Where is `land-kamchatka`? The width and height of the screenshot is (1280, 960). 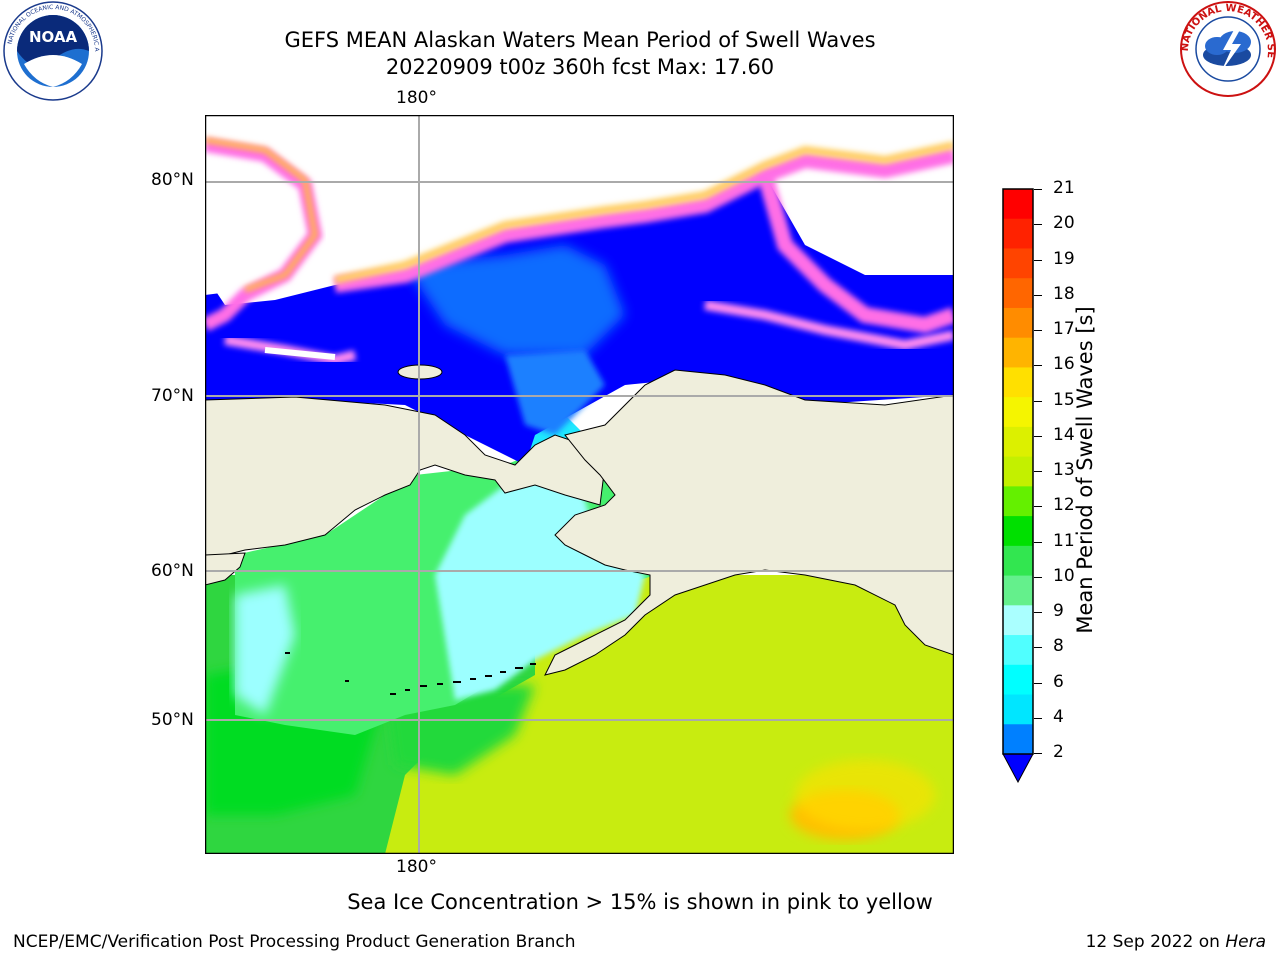 land-kamchatka is located at coordinates (225, 569).